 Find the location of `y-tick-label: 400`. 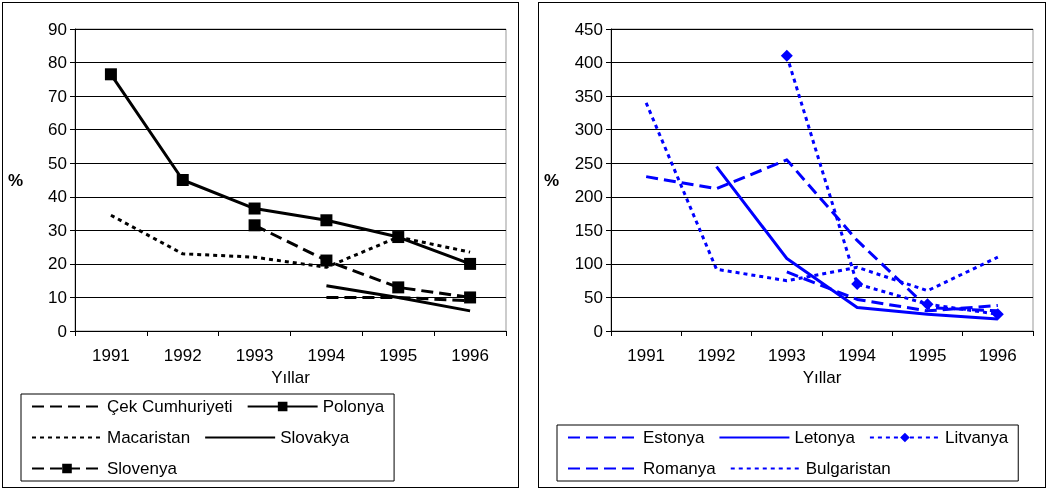

y-tick-label: 400 is located at coordinates (588, 63).